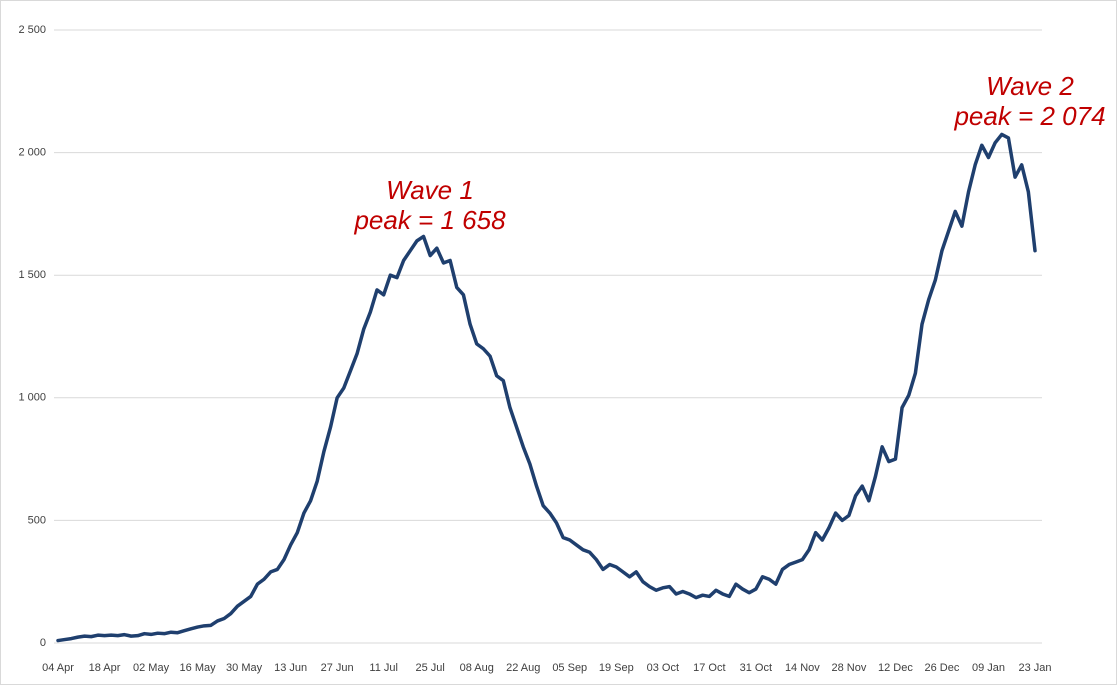 The image size is (1117, 685). I want to click on annotation: Wave 2, so click(1030, 86).